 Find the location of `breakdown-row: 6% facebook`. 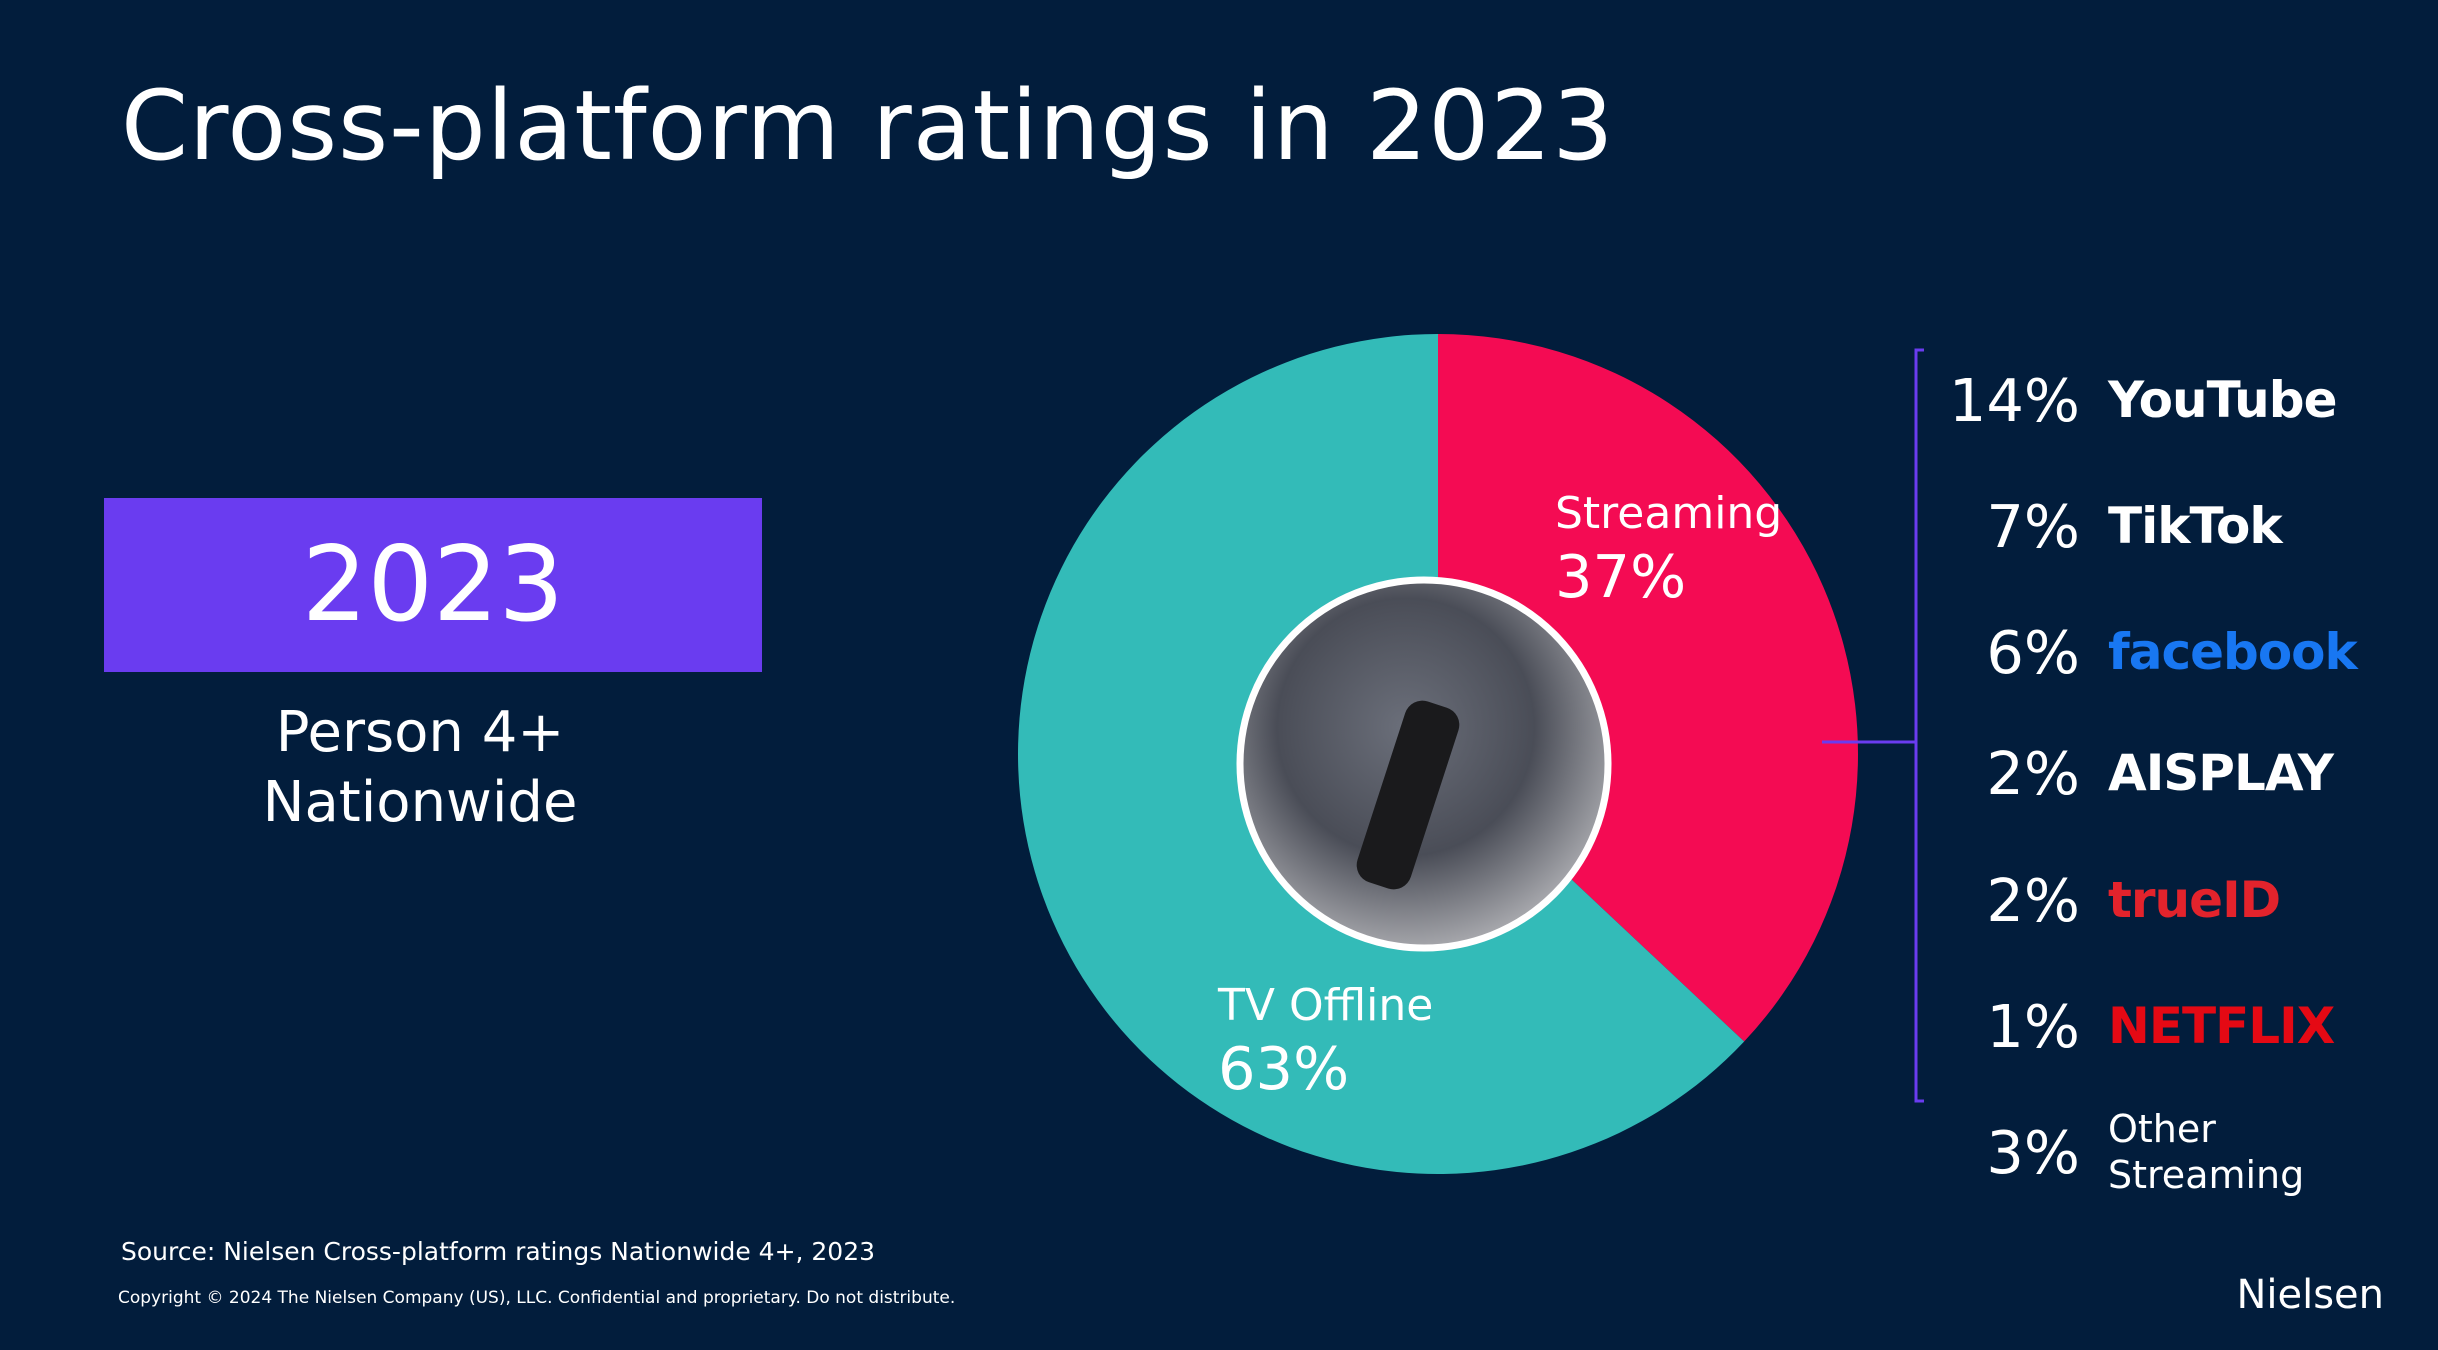

breakdown-row: 6% facebook is located at coordinates (2170, 652).